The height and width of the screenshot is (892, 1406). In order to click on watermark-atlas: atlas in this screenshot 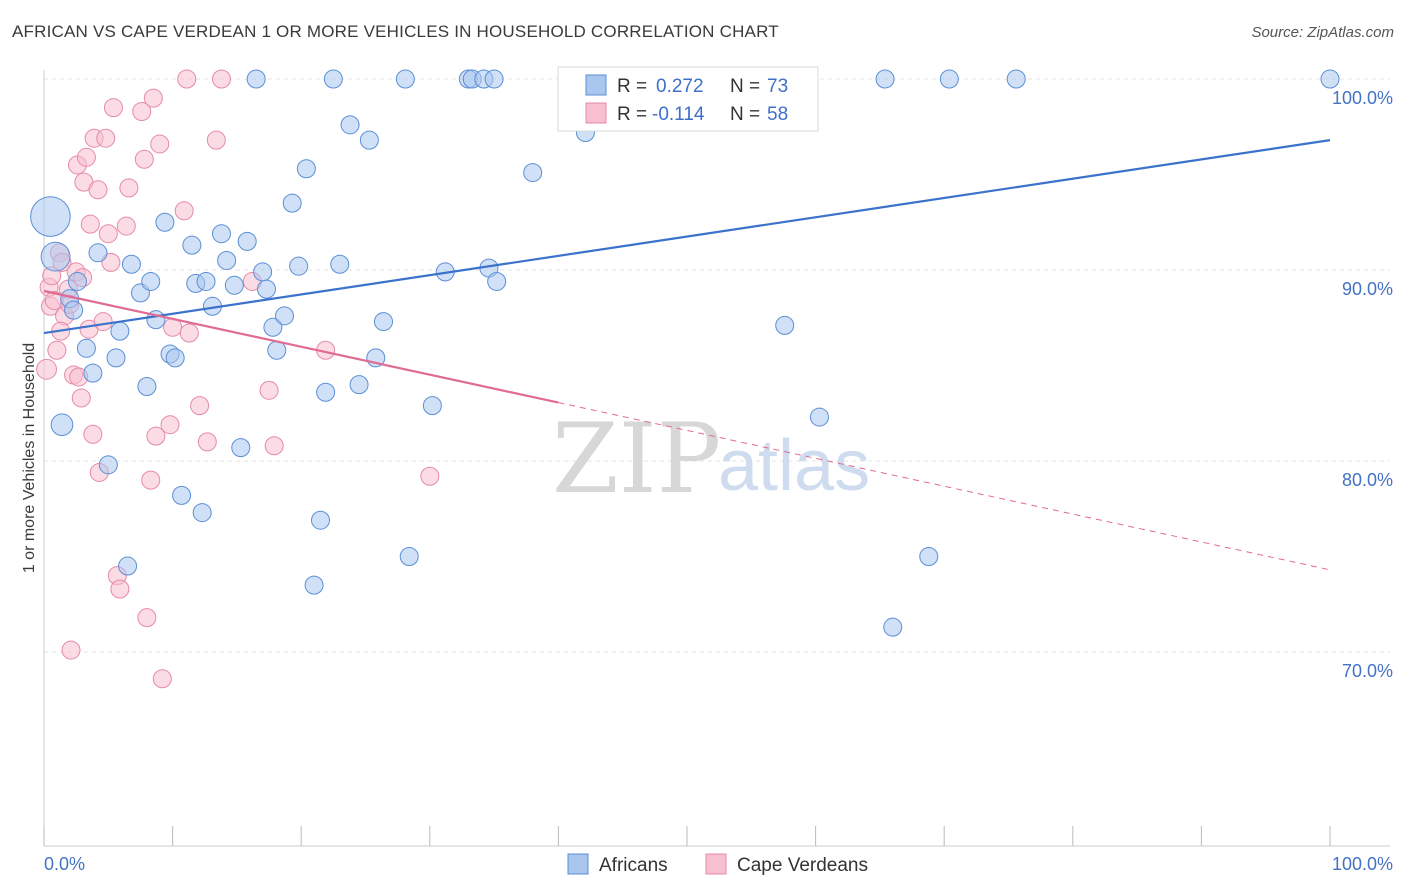, I will do `click(794, 466)`.